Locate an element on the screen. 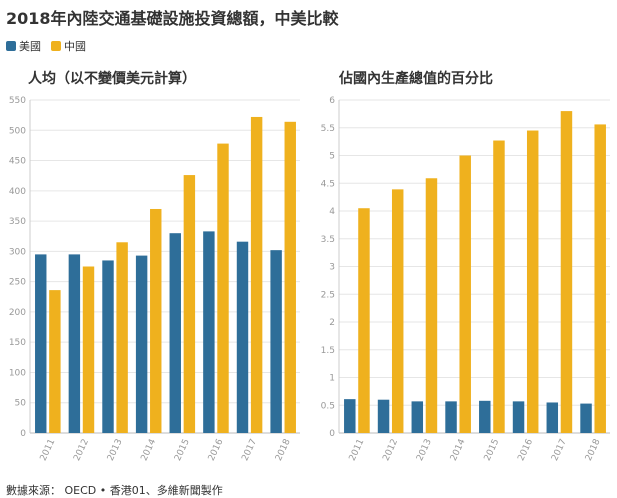 Image resolution: width=617 pixels, height=498 pixels. chart-1-title: 人均（以不變價美元計算） is located at coordinates (112, 79).